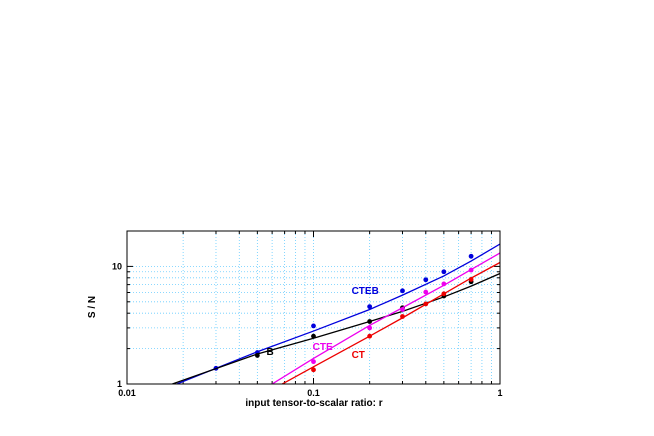  I want to click on series-label-cte: CTE, so click(323, 347).